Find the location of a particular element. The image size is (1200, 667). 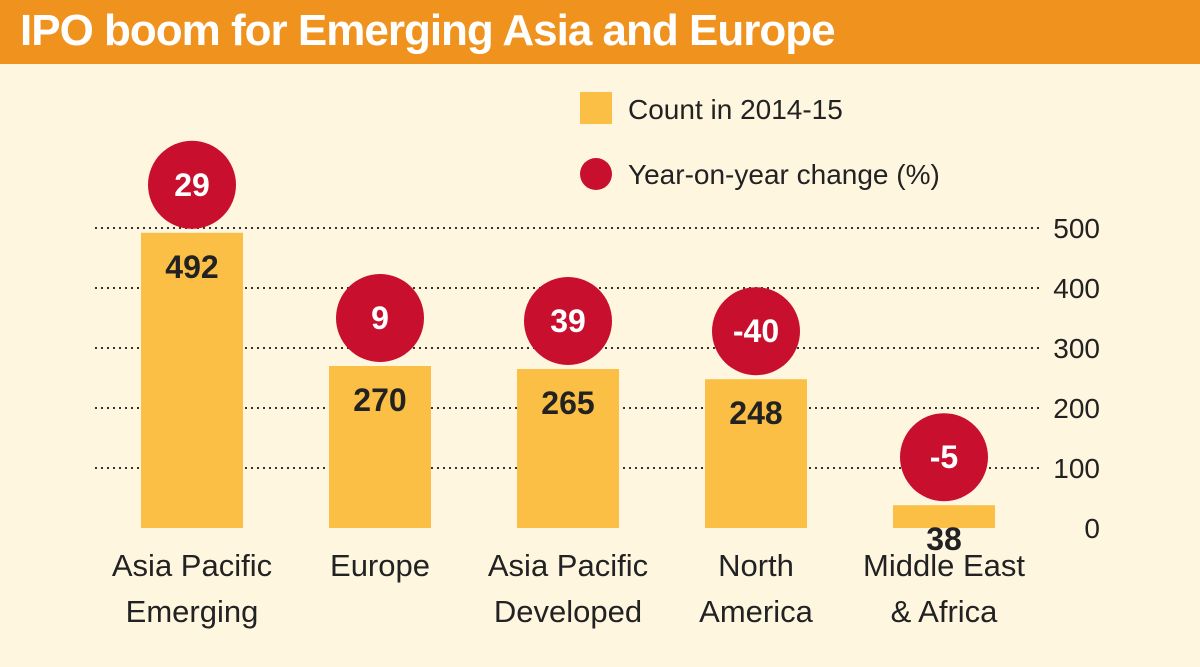

category-label: Middle East is located at coordinates (944, 565).